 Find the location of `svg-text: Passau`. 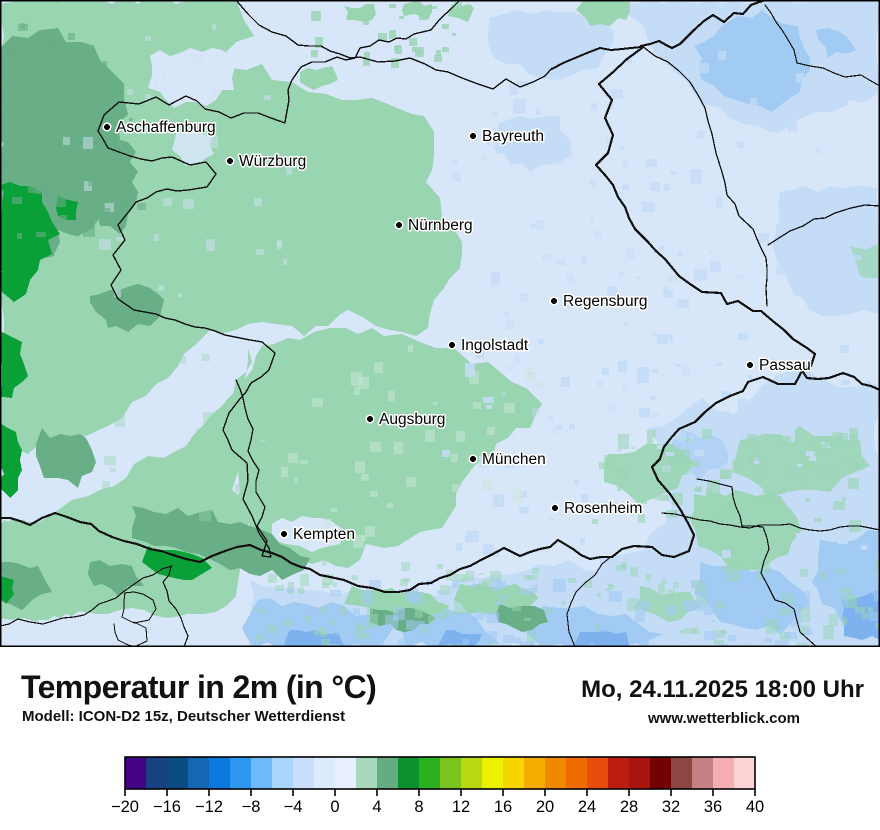

svg-text: Passau is located at coordinates (785, 365).